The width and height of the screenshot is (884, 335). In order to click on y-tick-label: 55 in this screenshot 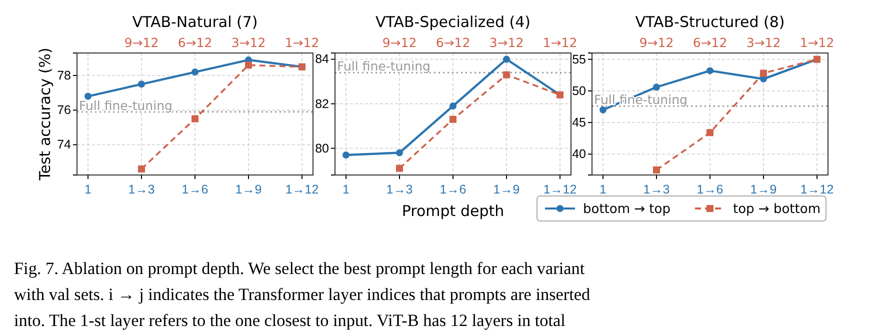, I will do `click(579, 59)`.